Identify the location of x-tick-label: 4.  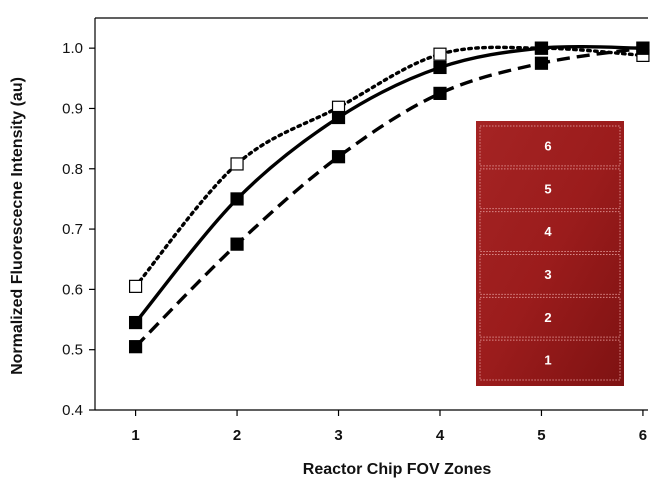
(440, 435).